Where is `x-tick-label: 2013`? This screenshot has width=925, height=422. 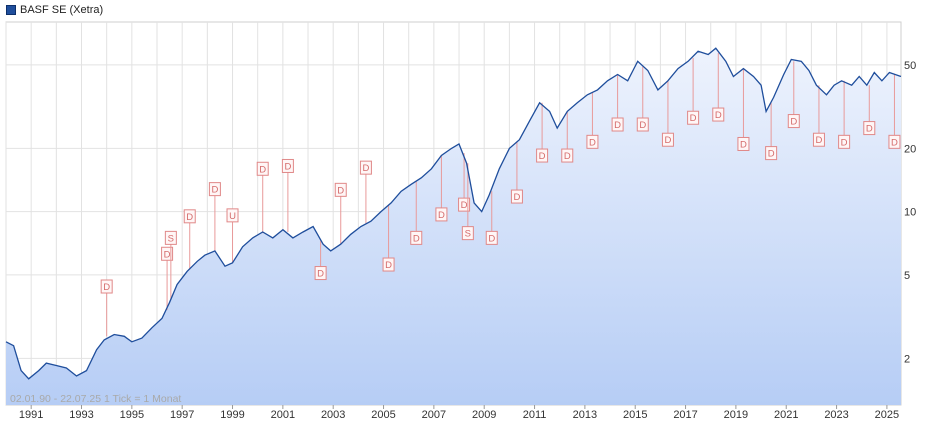
x-tick-label: 2013 is located at coordinates (585, 415).